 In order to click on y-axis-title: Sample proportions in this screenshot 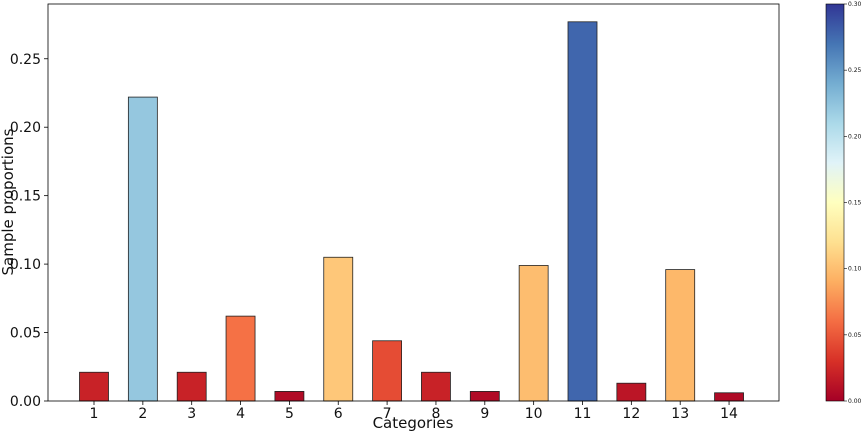, I will do `click(8, 201)`.